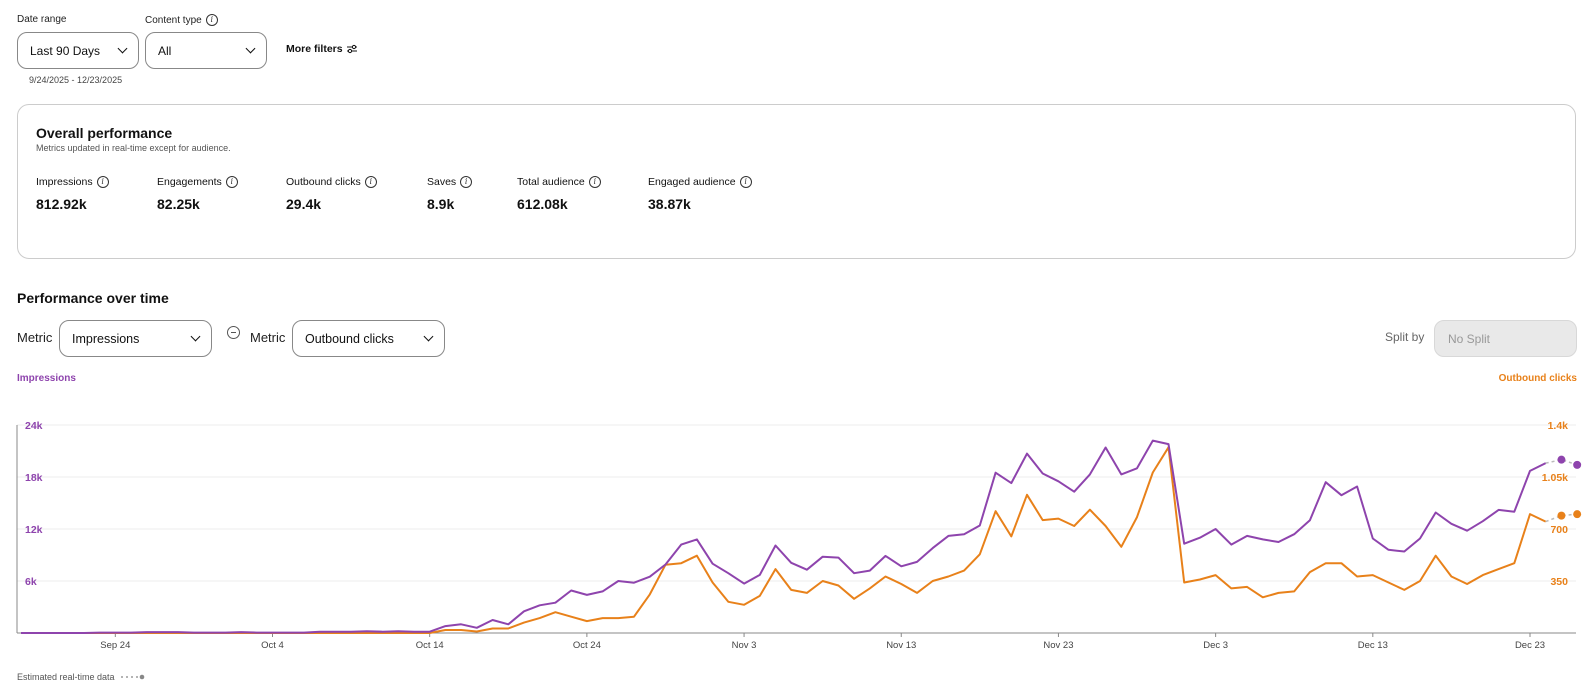  I want to click on metric-impressions: Impressions i 812.92k, so click(72, 194).